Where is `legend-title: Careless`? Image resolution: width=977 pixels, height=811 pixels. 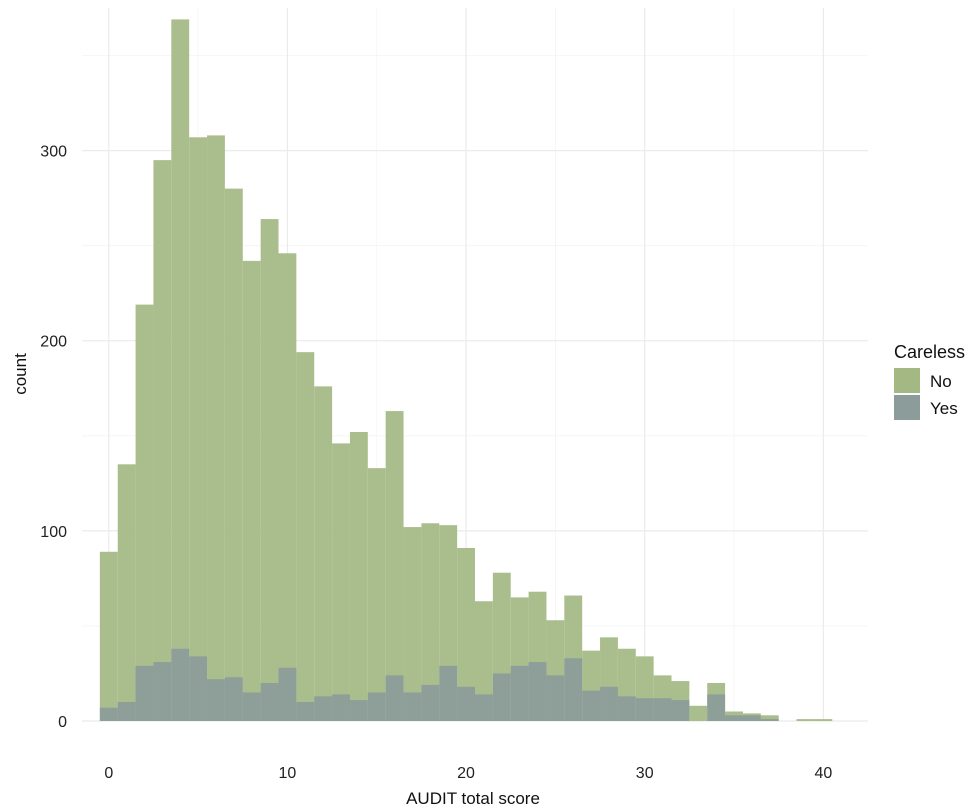 legend-title: Careless is located at coordinates (929, 352).